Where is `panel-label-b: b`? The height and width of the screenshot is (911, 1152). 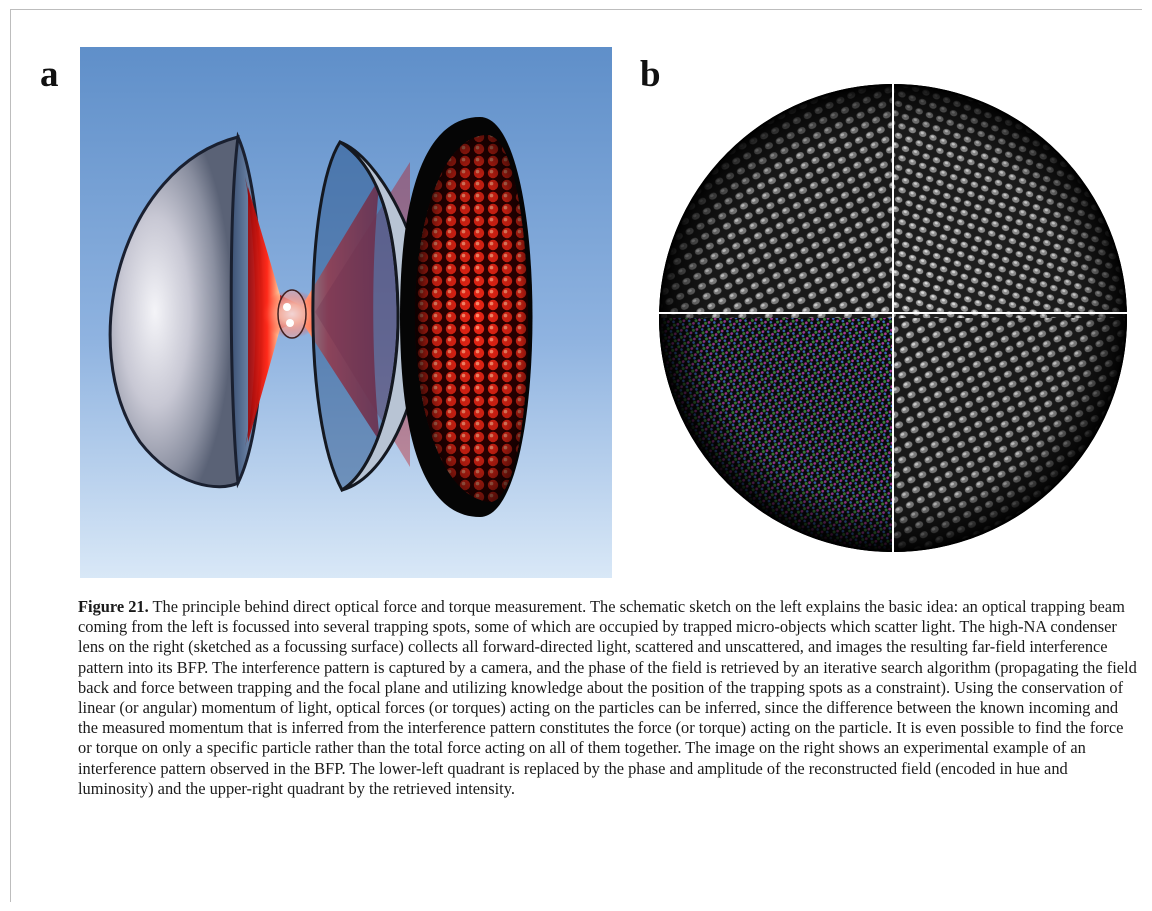 panel-label-b: b is located at coordinates (650, 74).